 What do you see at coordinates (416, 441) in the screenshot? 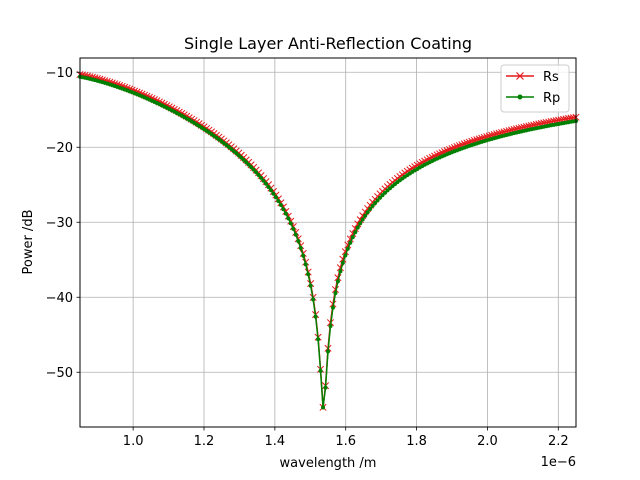
I see `x-tick-label: 1.8` at bounding box center [416, 441].